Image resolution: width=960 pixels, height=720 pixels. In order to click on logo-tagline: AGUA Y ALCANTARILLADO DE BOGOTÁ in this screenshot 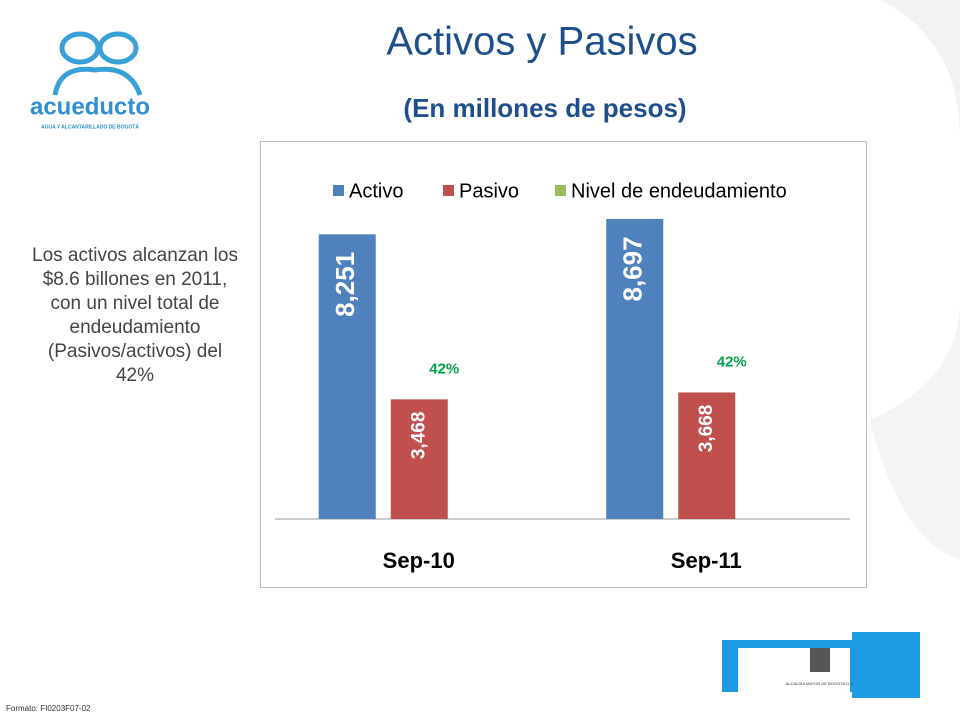, I will do `click(90, 126)`.